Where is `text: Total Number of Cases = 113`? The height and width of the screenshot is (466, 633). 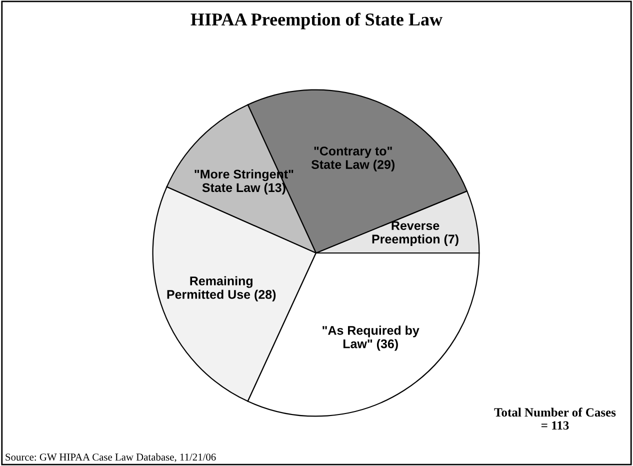
text: Total Number of Cases = 113 is located at coordinates (555, 419).